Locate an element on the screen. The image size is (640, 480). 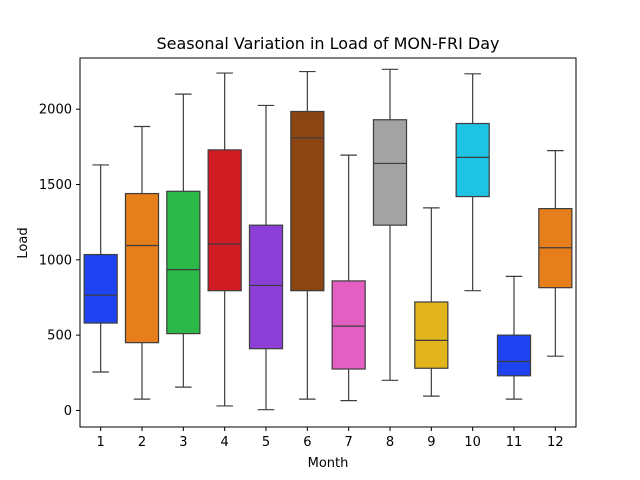
x-tick-label: 1 is located at coordinates (101, 442).